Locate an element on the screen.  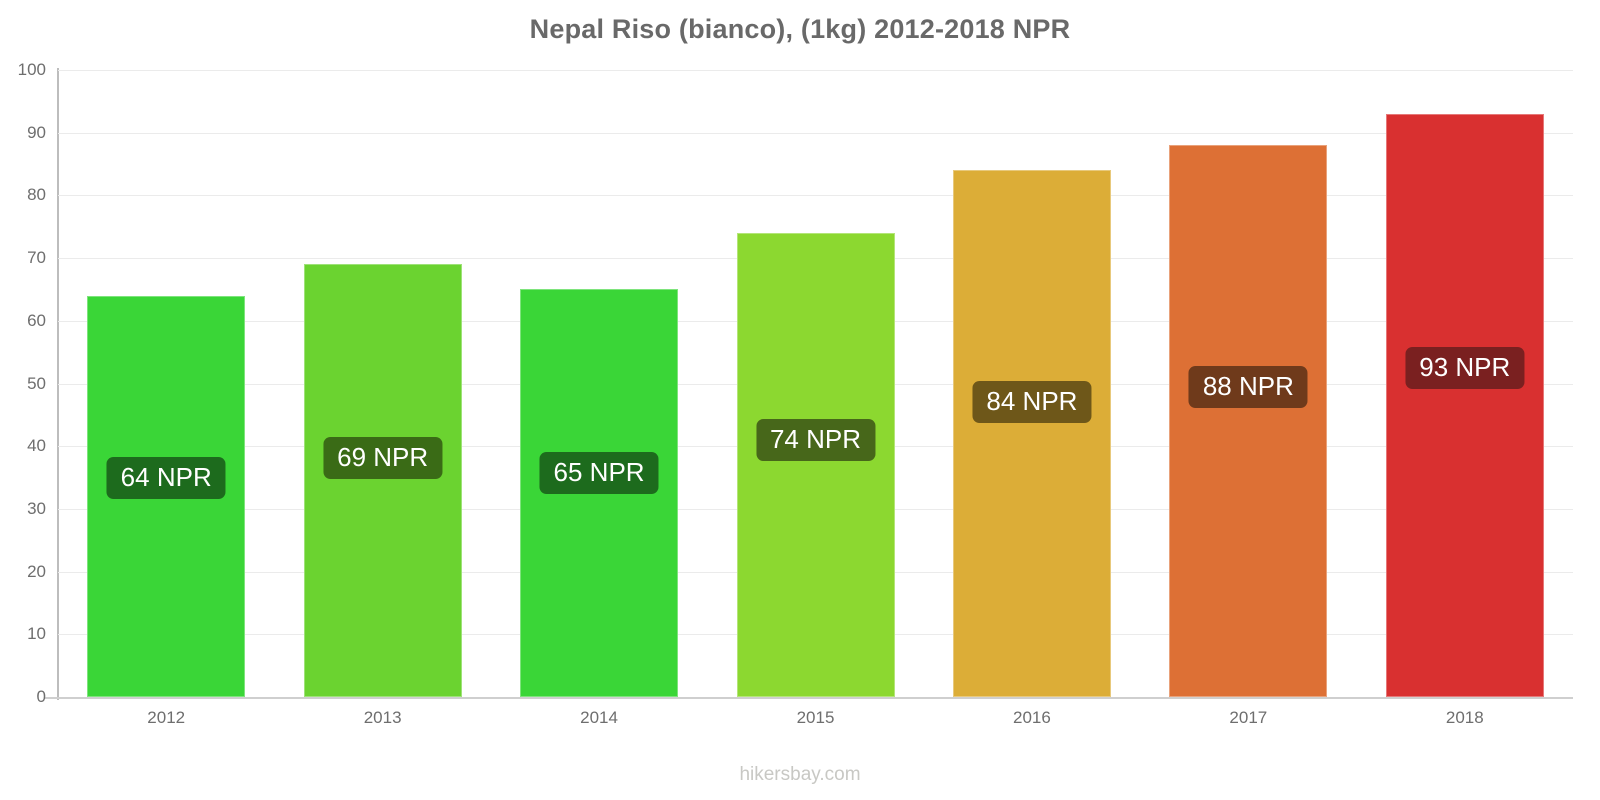
y-axis-tick-label: 20 is located at coordinates (36, 571).